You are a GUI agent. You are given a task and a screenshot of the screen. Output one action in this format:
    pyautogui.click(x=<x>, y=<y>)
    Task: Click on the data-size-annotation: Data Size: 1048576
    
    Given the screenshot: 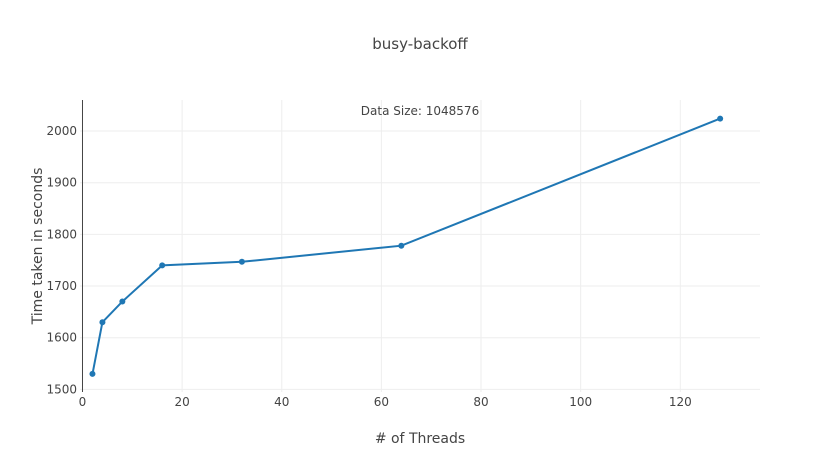 What is the action you would take?
    pyautogui.click(x=420, y=111)
    